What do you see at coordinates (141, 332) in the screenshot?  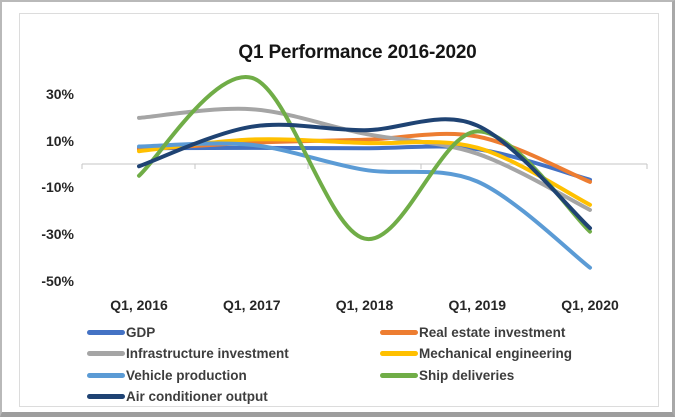 I see `legend-label: GDP` at bounding box center [141, 332].